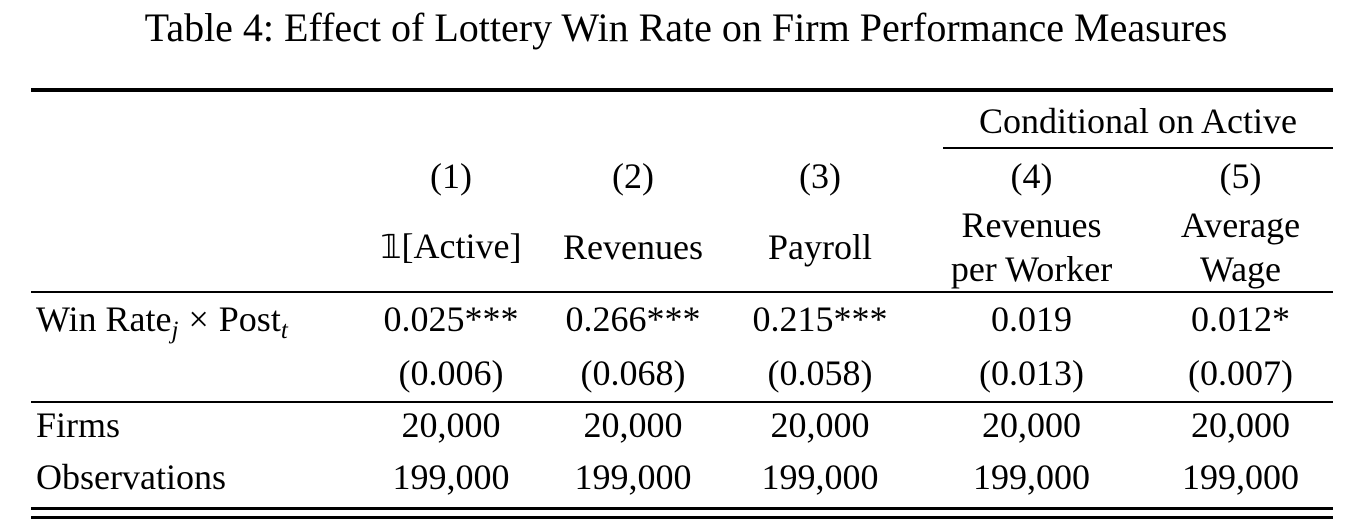  What do you see at coordinates (1031, 247) in the screenshot?
I see `column-label: Revenues per Worker` at bounding box center [1031, 247].